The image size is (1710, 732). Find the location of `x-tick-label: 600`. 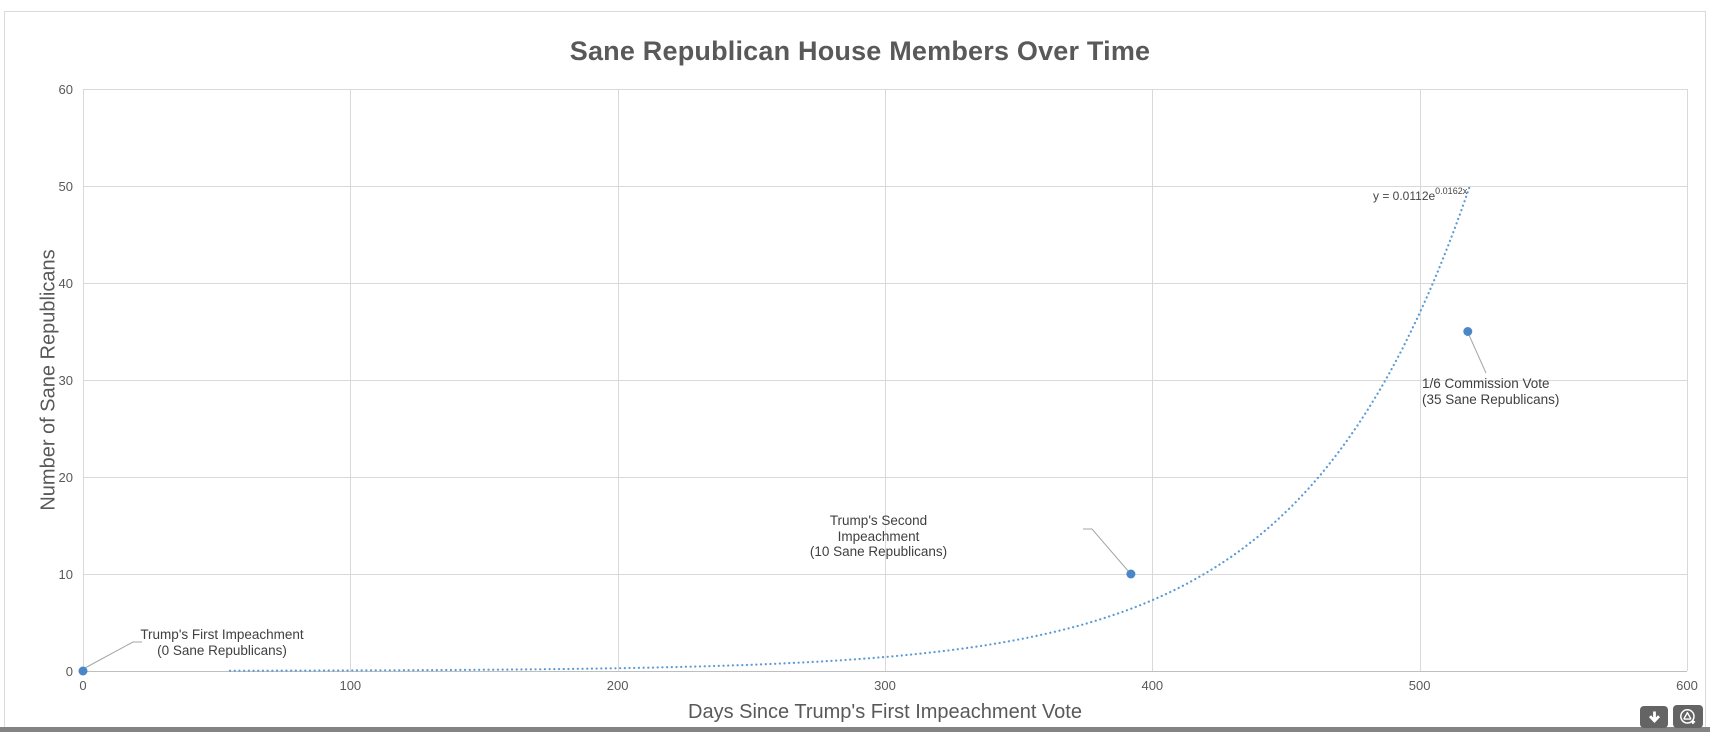

x-tick-label: 600 is located at coordinates (1687, 685).